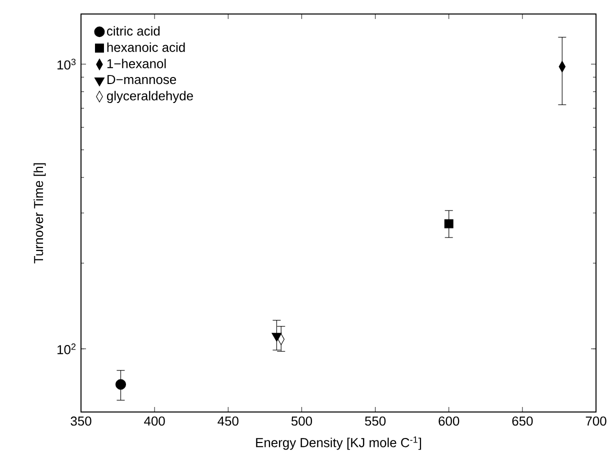 This screenshot has height=472, width=614. What do you see at coordinates (136, 63) in the screenshot?
I see `legend-label: 1−hexanol` at bounding box center [136, 63].